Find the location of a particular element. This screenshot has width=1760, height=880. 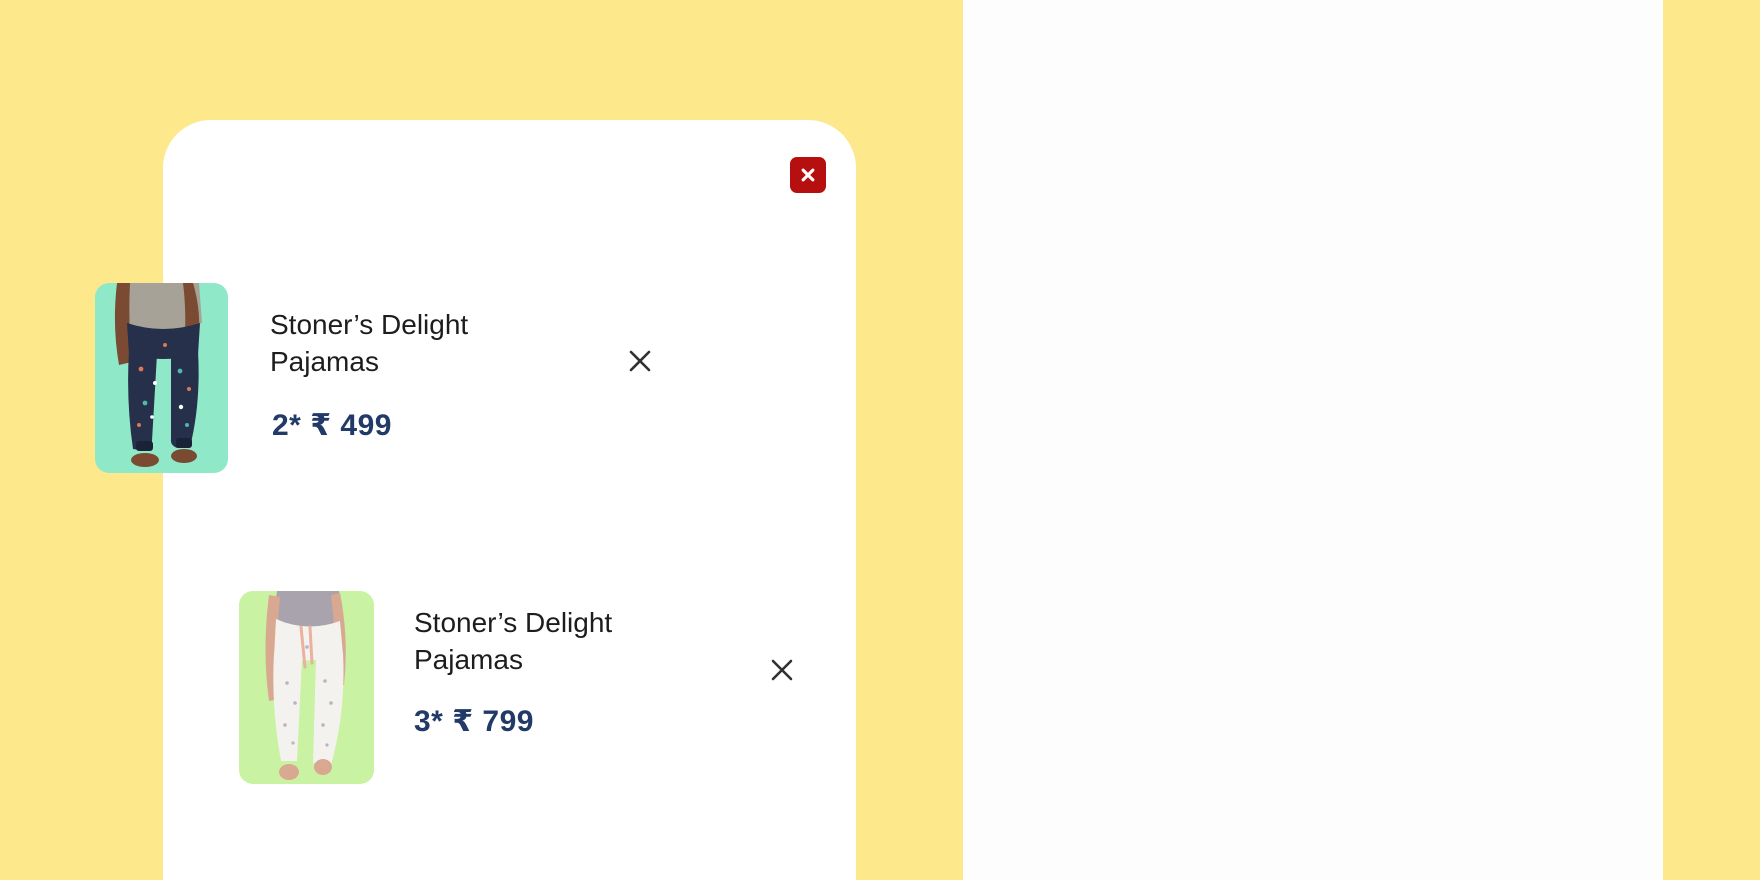

cart-item-1-image is located at coordinates (161, 378).